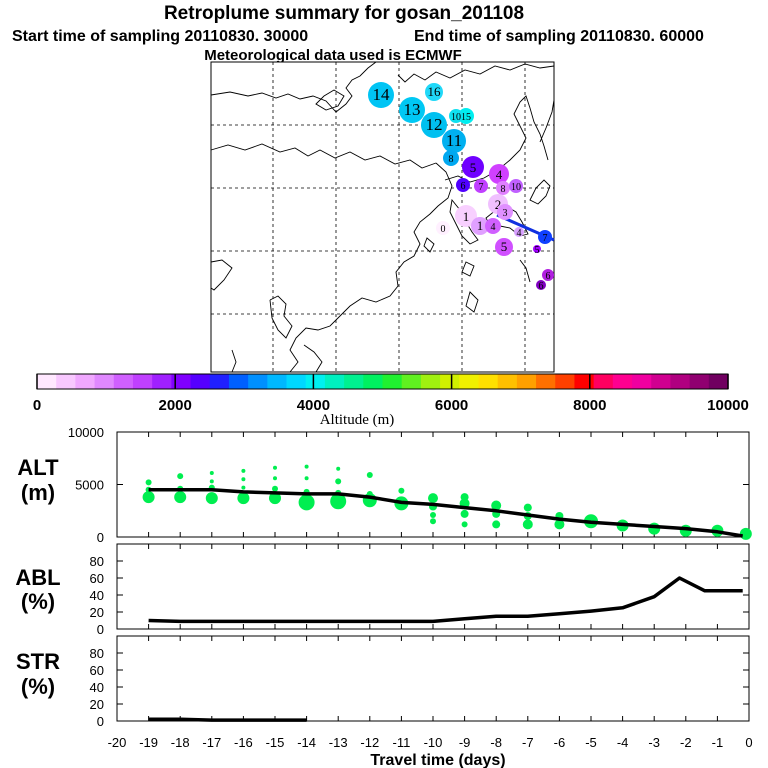 The height and width of the screenshot is (768, 768). What do you see at coordinates (493, 227) in the screenshot?
I see `plume-point-label: 4` at bounding box center [493, 227].